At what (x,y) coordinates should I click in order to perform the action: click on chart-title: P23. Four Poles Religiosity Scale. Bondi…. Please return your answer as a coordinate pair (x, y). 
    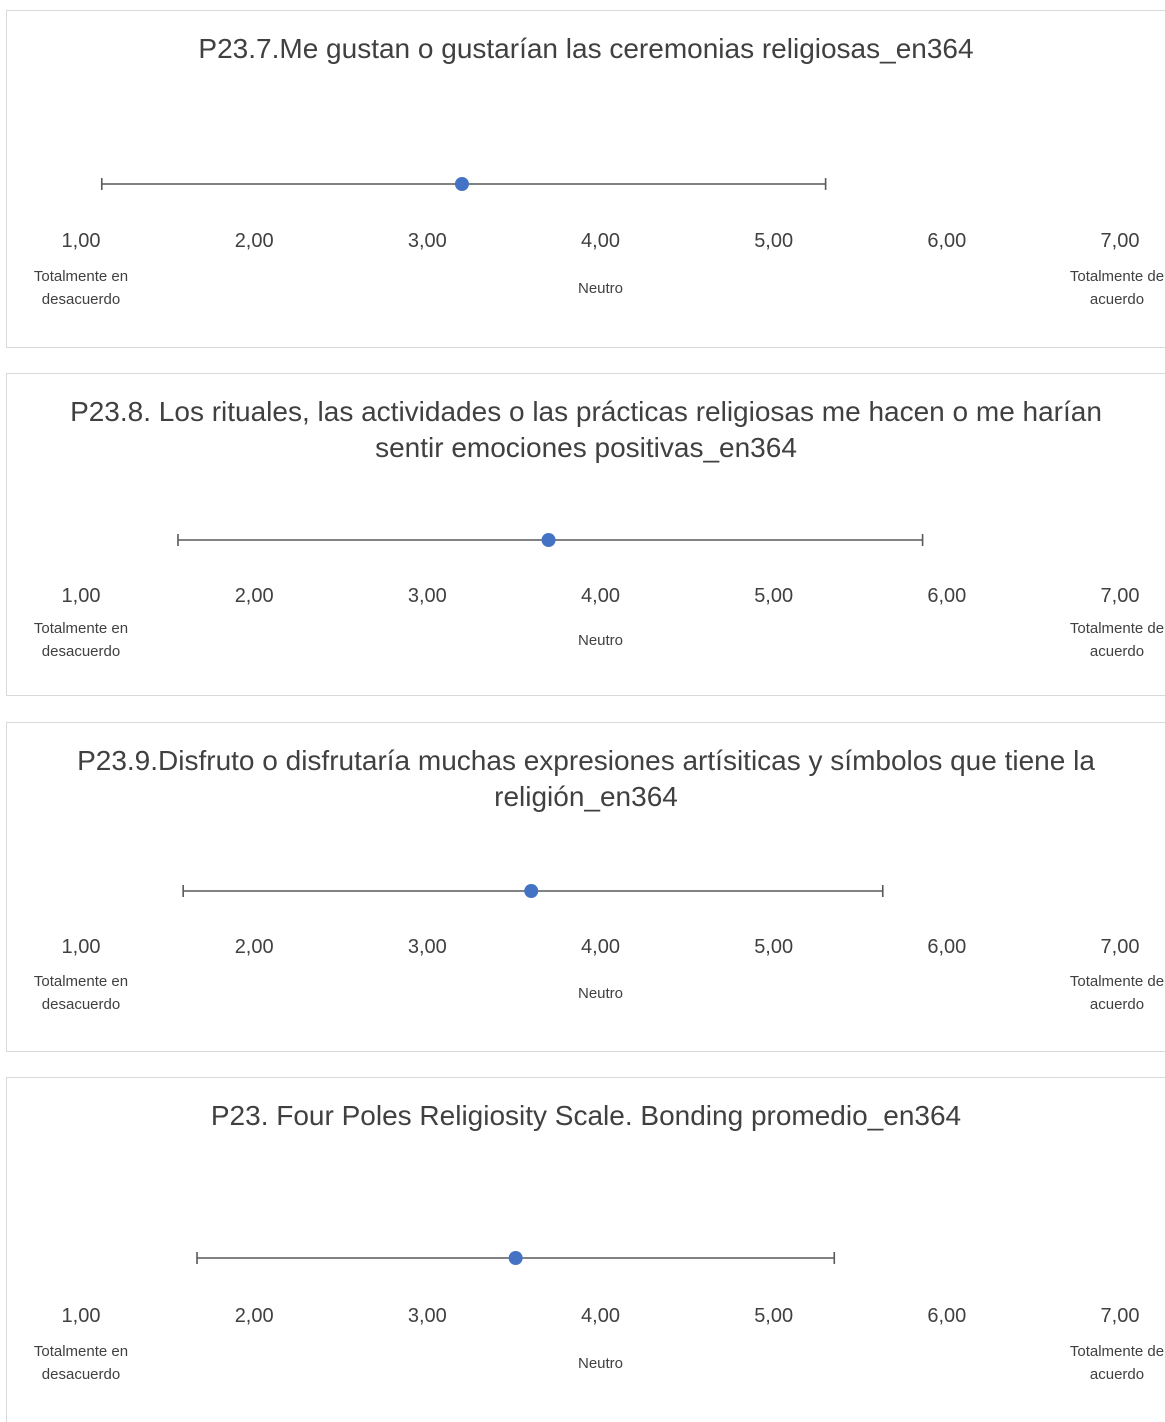
    Looking at the image, I should click on (586, 1115).